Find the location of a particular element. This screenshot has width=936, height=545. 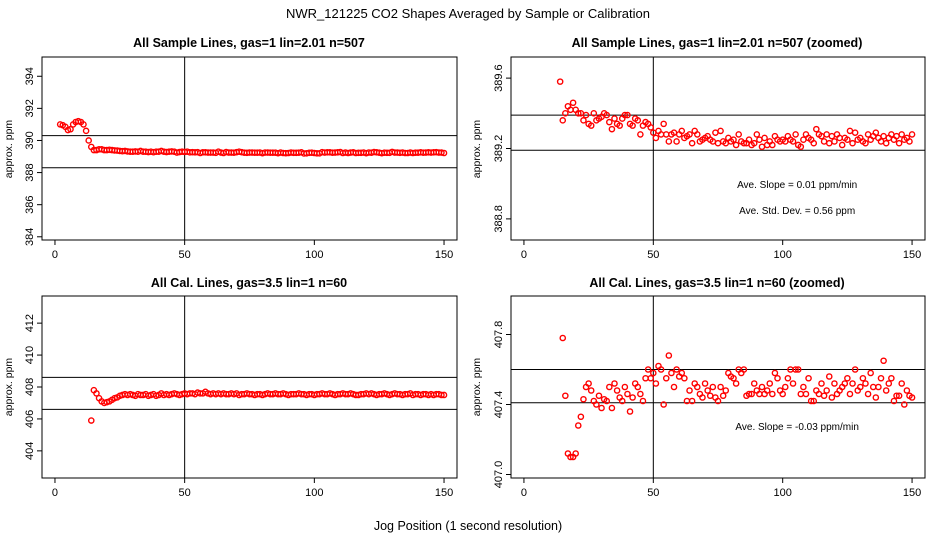

y-tick-label: 392 is located at coordinates (30, 108).